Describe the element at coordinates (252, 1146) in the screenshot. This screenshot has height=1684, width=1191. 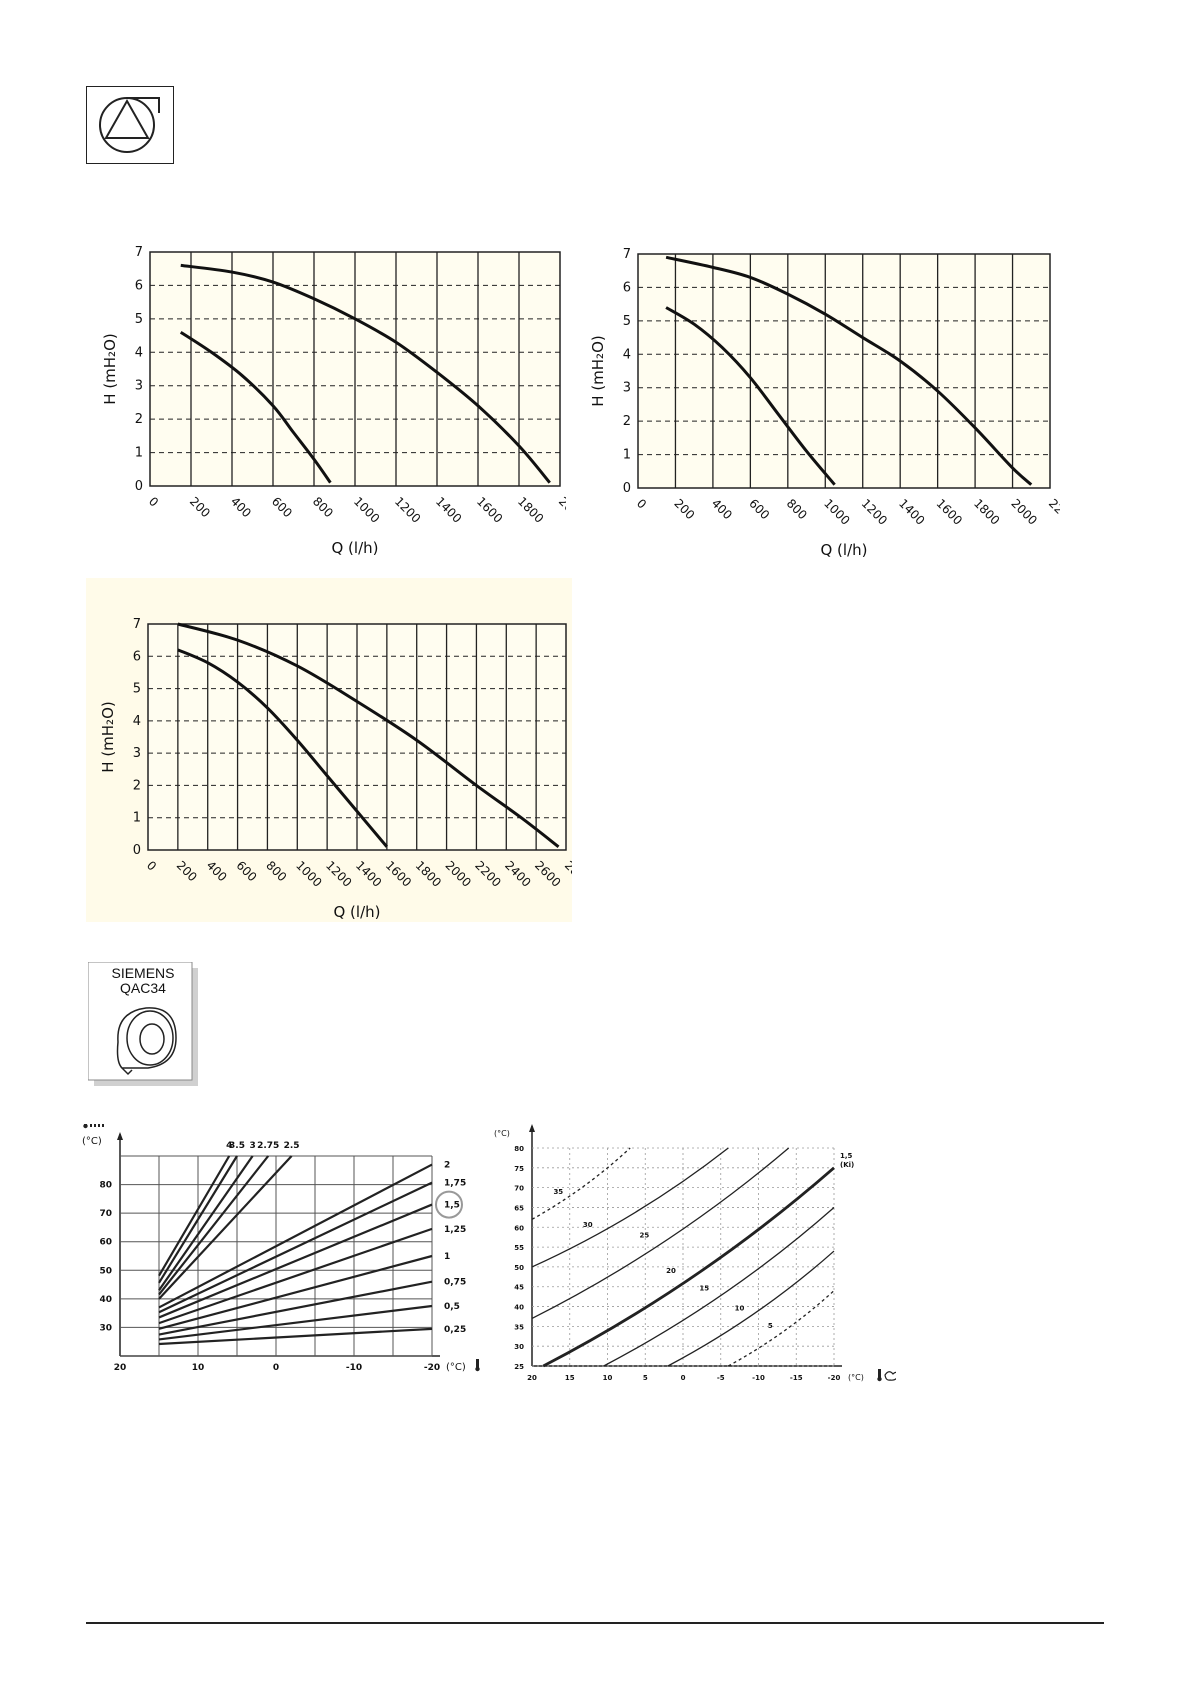
I see `curve-label: 3` at that location.